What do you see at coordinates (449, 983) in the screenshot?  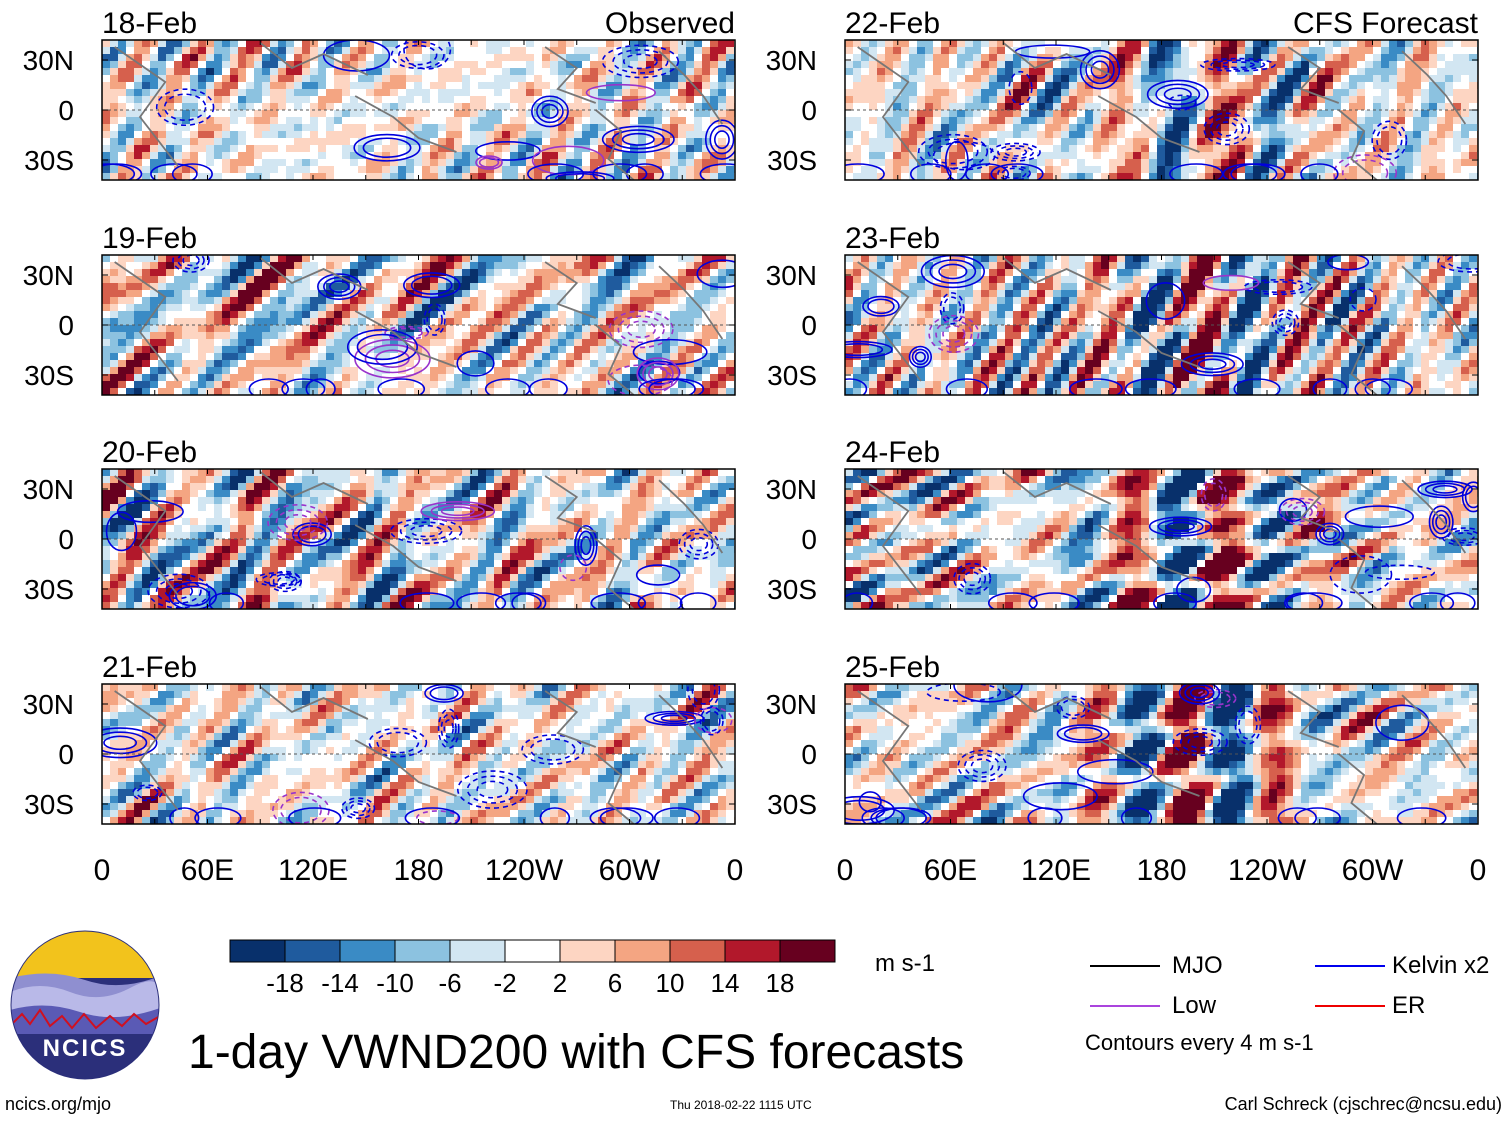 I see `colorbar-tick-label: -6` at bounding box center [449, 983].